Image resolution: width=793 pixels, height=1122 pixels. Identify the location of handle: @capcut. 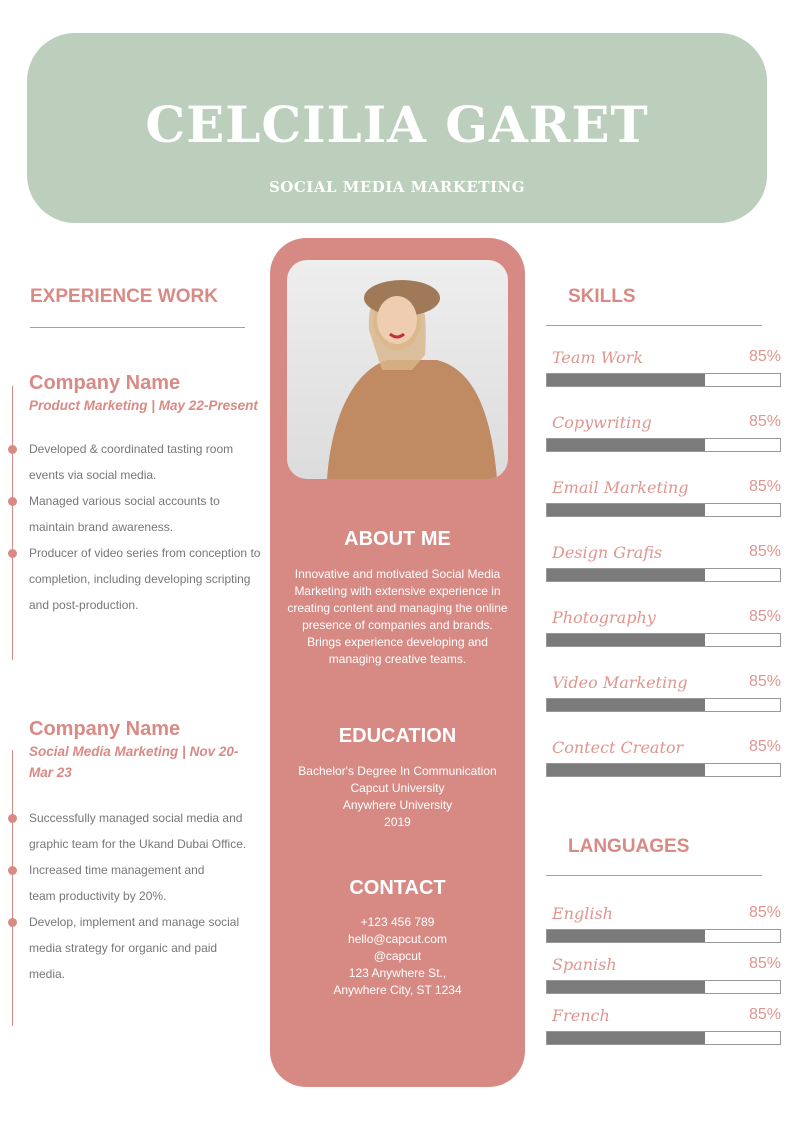
(397, 956).